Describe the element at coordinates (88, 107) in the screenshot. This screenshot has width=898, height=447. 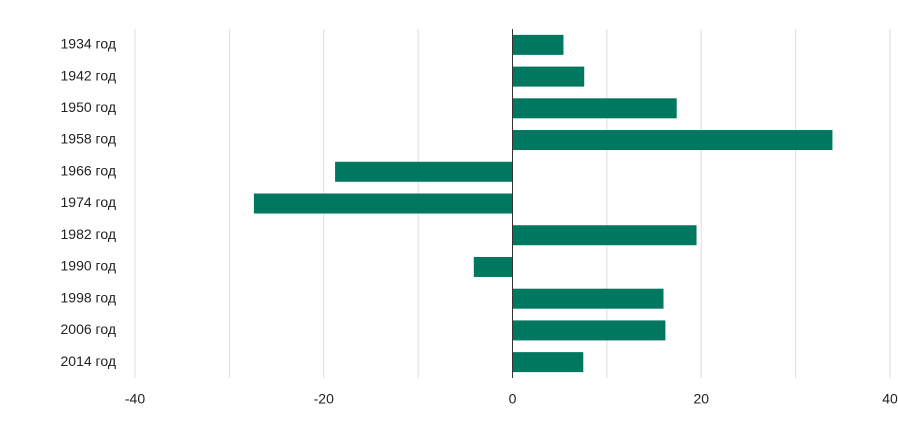
I see `y-tick-label: 1950 год` at that location.